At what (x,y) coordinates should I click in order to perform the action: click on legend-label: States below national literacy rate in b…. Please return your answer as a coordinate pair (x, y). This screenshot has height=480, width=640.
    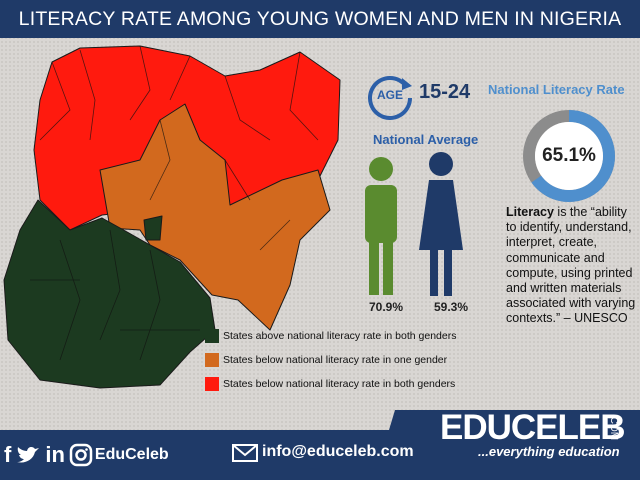
    Looking at the image, I should click on (339, 384).